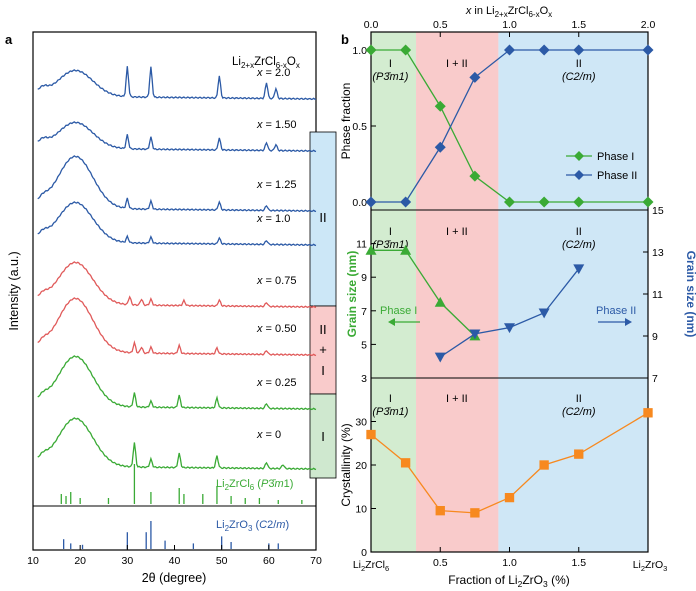  I want to click on phase-band-ii-i, so click(323, 350).